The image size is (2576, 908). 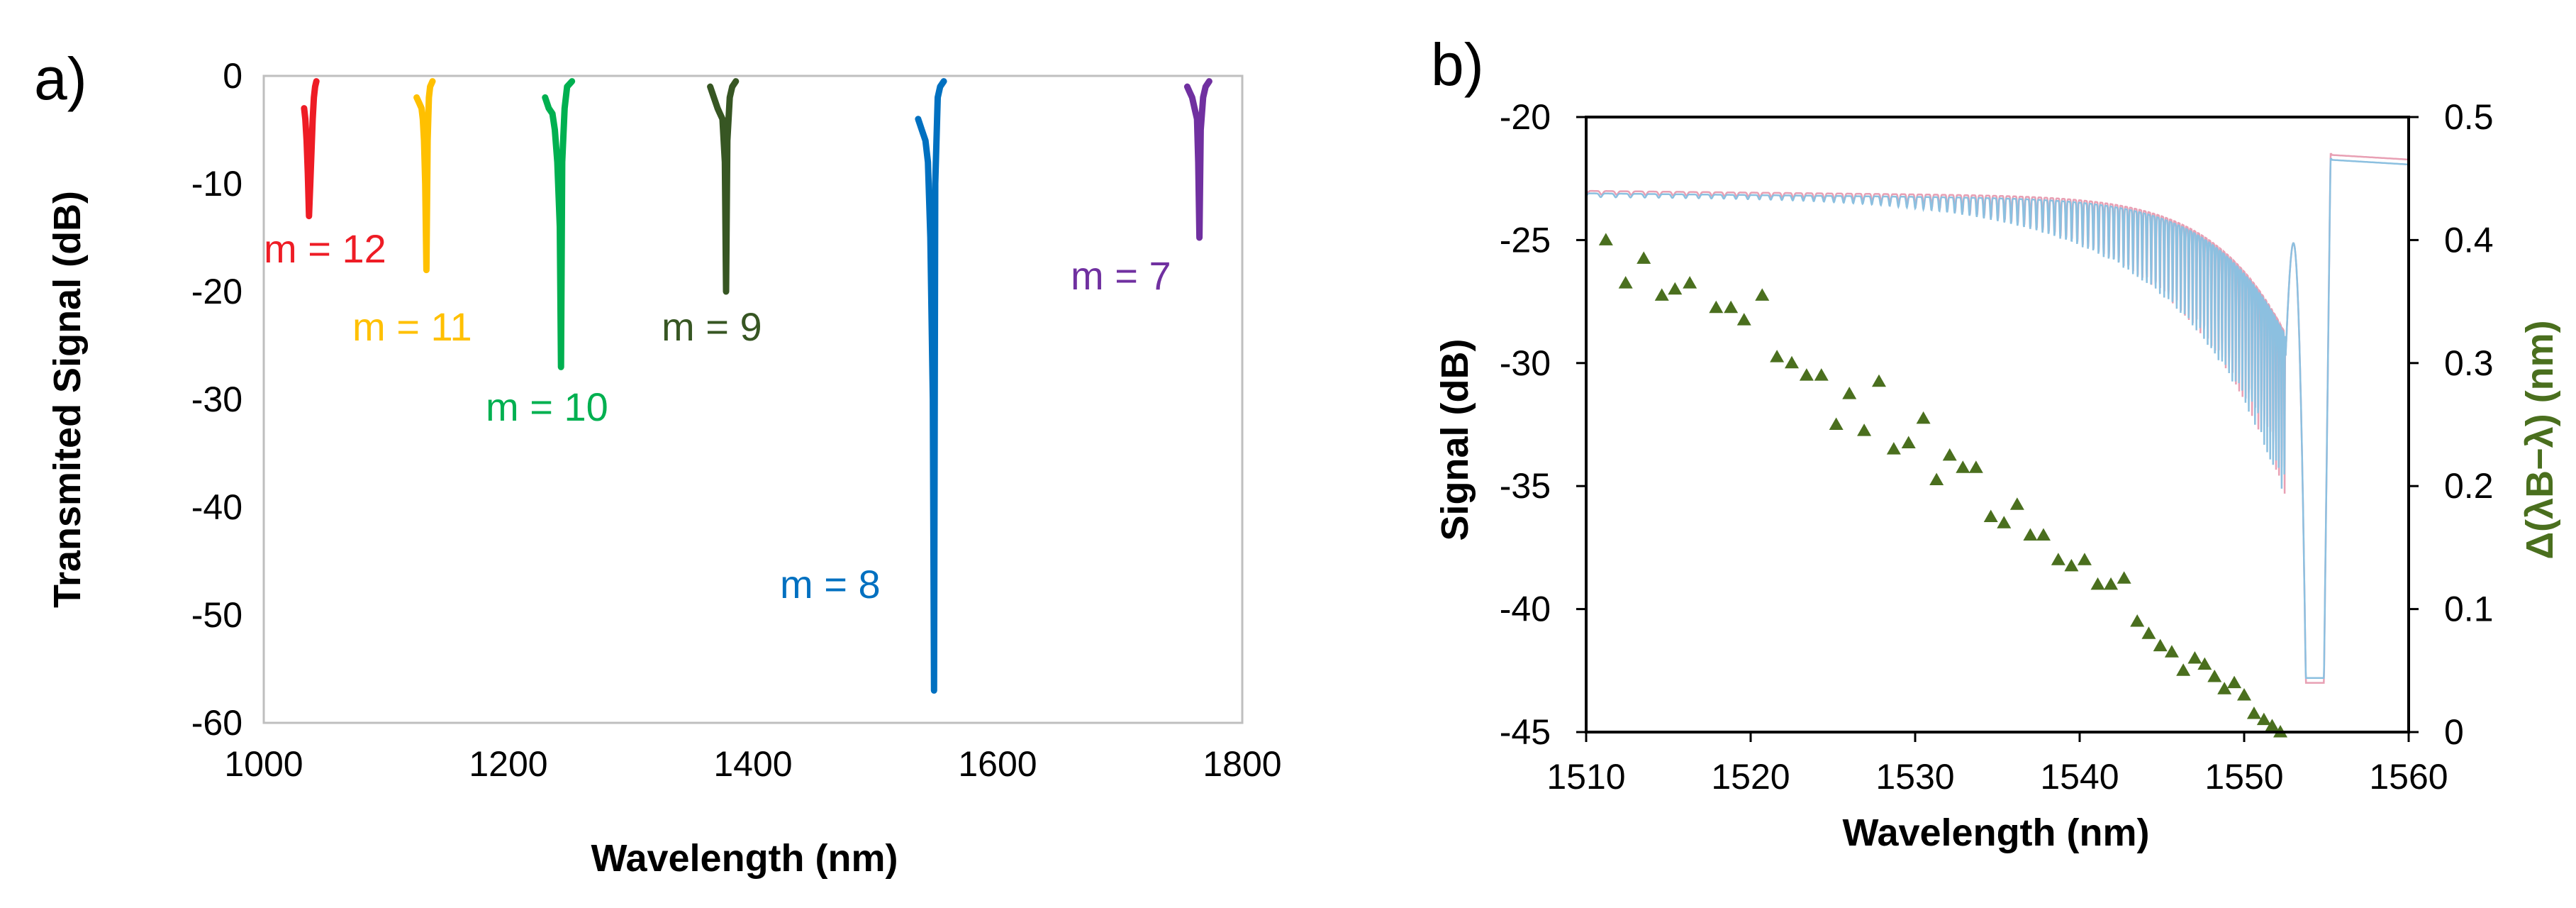 I want to click on panel-b-x-axis-title: Wavelength (nm), so click(x=1995, y=833).